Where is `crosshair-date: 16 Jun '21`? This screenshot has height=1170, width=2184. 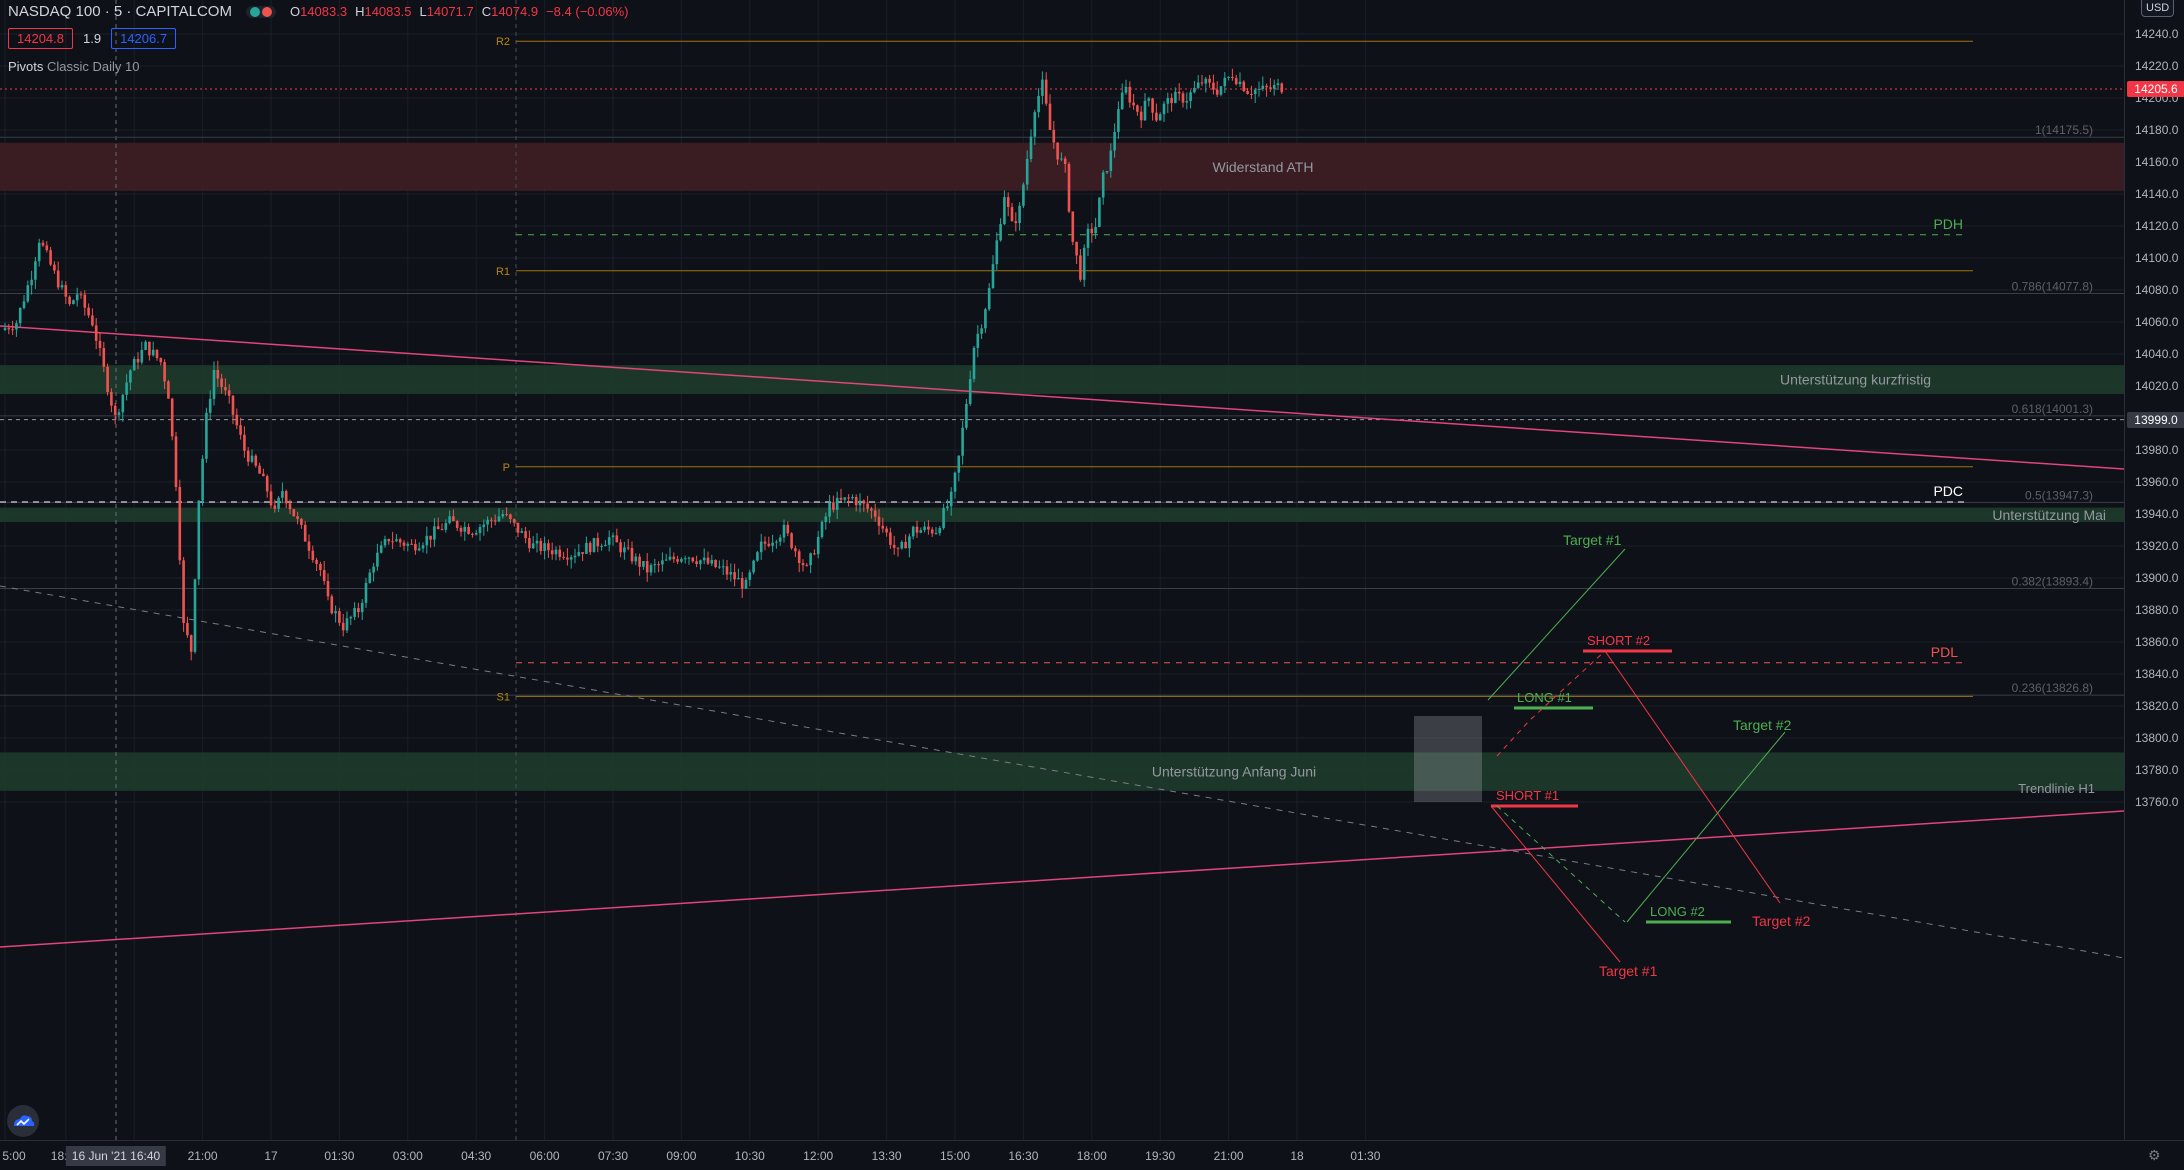 crosshair-date: 16 Jun '21 is located at coordinates (99, 1156).